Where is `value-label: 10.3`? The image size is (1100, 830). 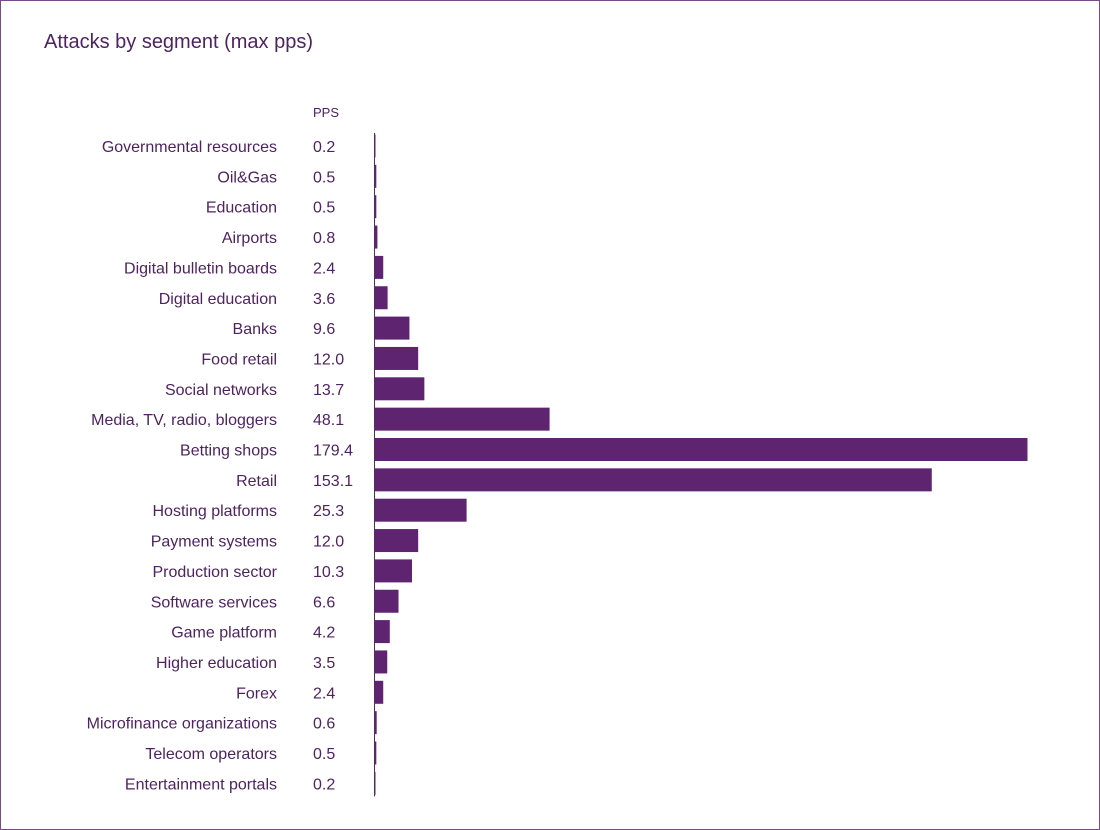
value-label: 10.3 is located at coordinates (328, 572).